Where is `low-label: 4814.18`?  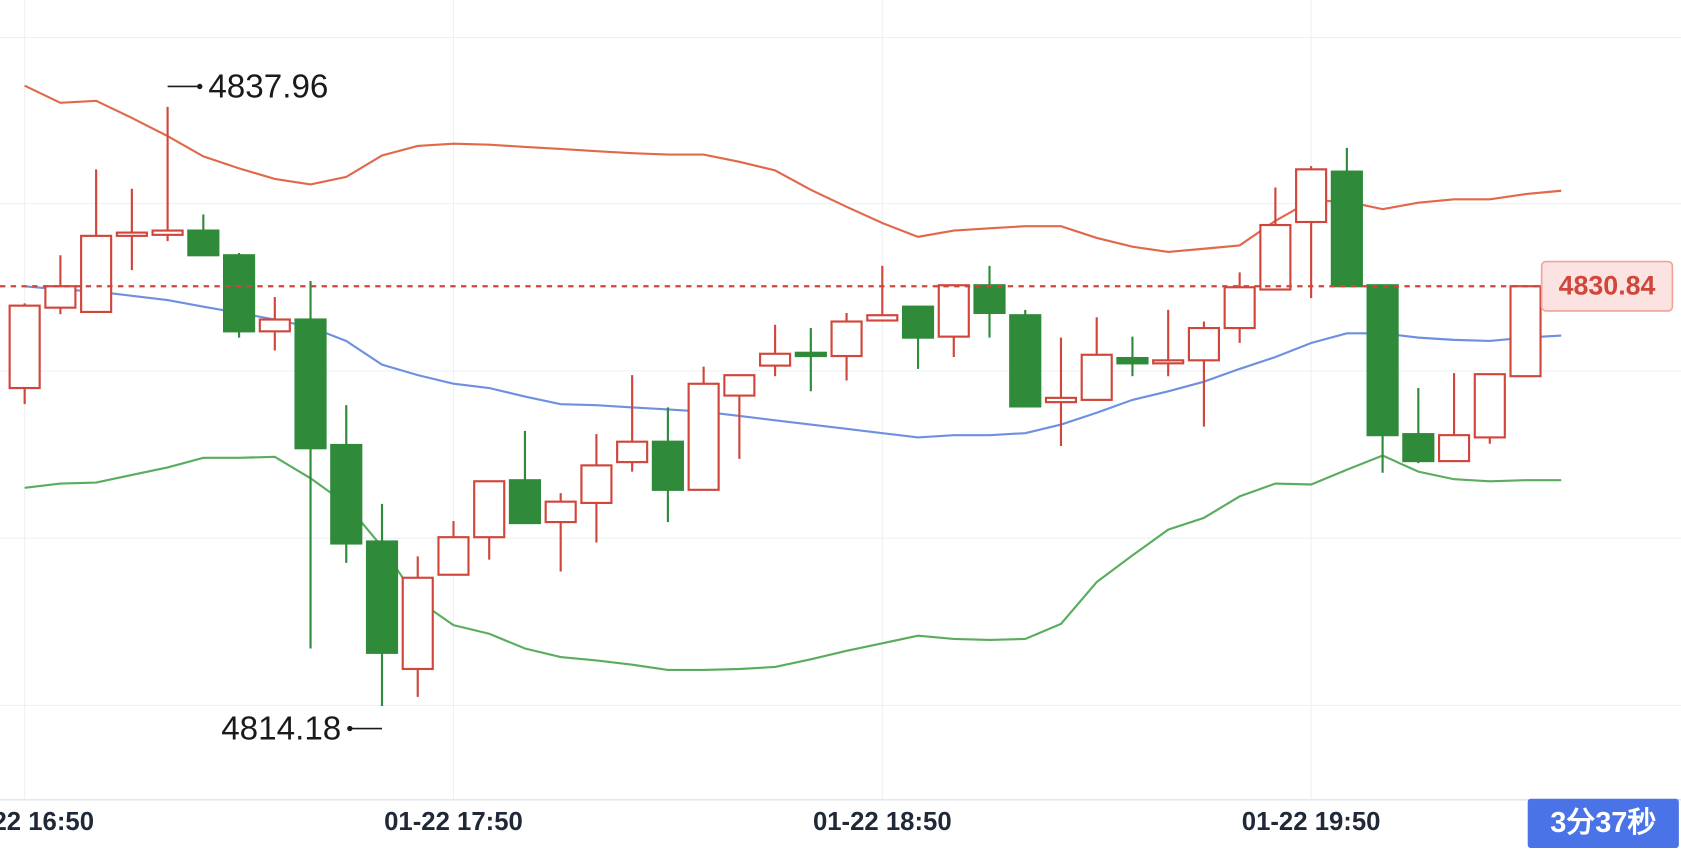 low-label: 4814.18 is located at coordinates (281, 728).